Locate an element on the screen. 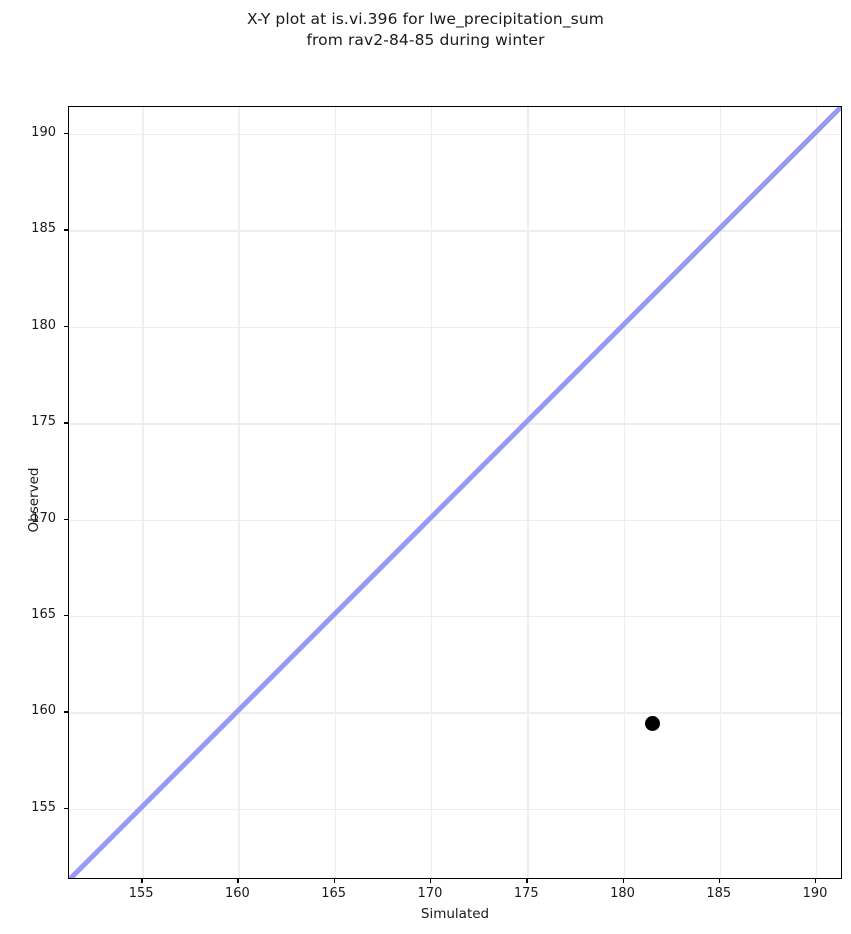 This screenshot has height=934, width=851. x-axis-label: Simulated is located at coordinates (455, 914).